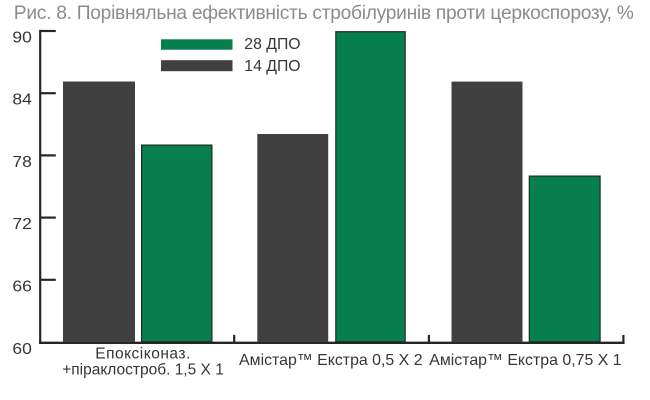 The image size is (650, 400). I want to click on svg-text: 14 ДПО, so click(272, 66).